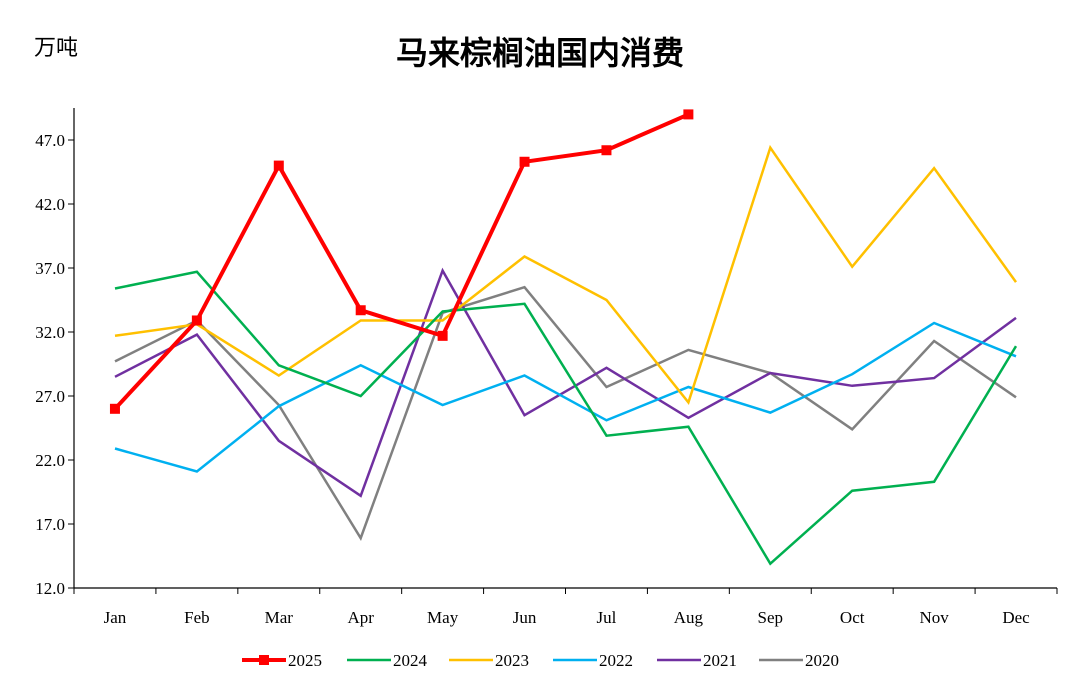 The height and width of the screenshot is (691, 1080). I want to click on chart-title: 马来棕榈油国内消费, so click(539, 53).